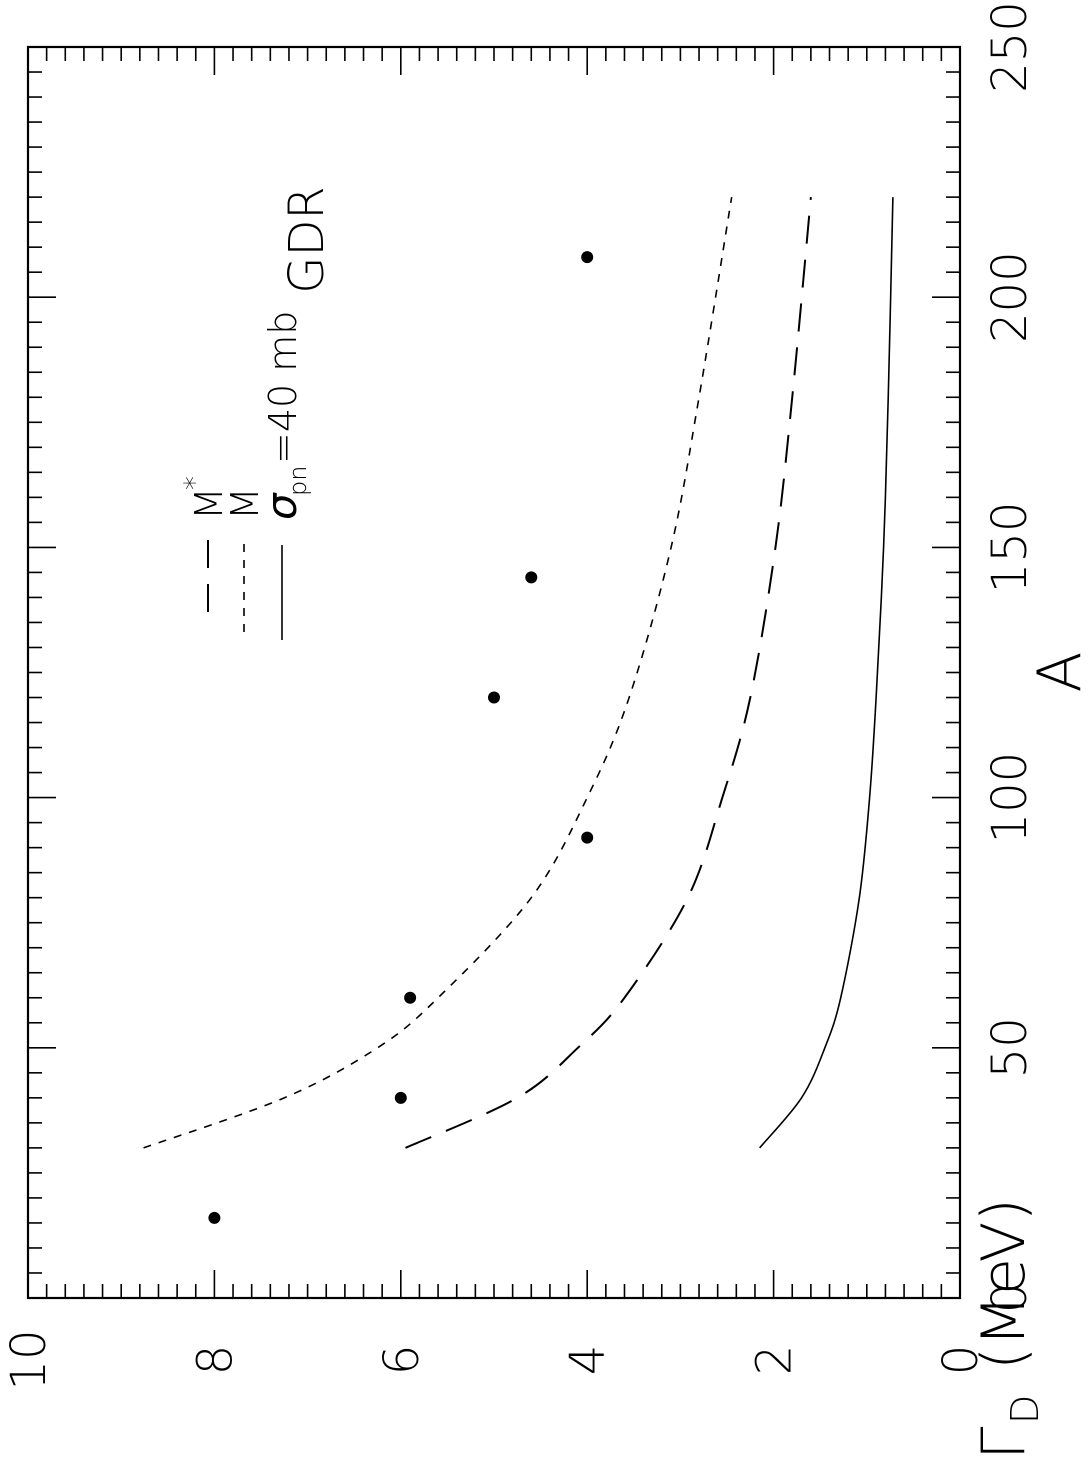 The height and width of the screenshot is (1470, 1088). What do you see at coordinates (961, 1360) in the screenshot?
I see `y-tick-label: 0` at bounding box center [961, 1360].